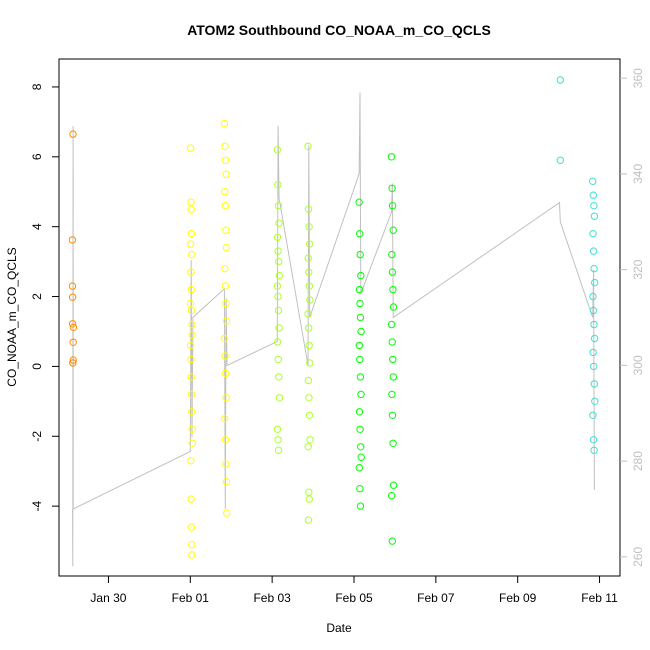  I want to click on y2-tick-label: 320, so click(638, 269).